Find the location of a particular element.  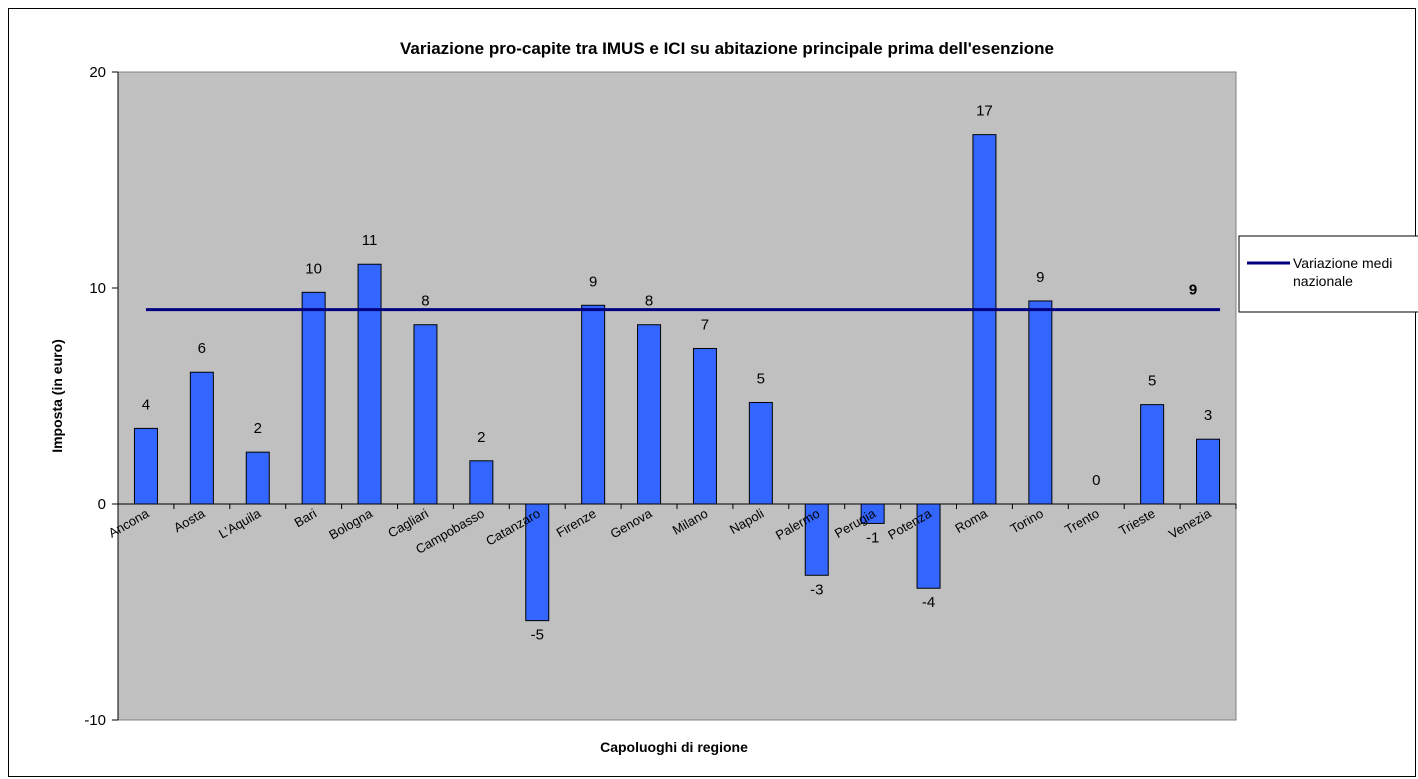

y-axis-title: Imposta (in euro) is located at coordinates (57, 396).